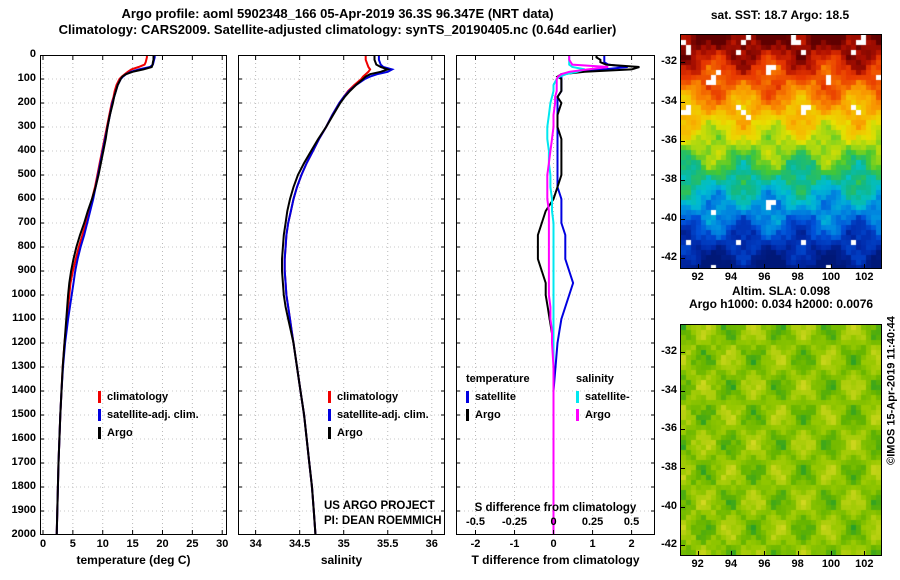 Image resolution: width=900 pixels, height=580 pixels. What do you see at coordinates (595, 379) in the screenshot?
I see `difference-legend-header: salinity` at bounding box center [595, 379].